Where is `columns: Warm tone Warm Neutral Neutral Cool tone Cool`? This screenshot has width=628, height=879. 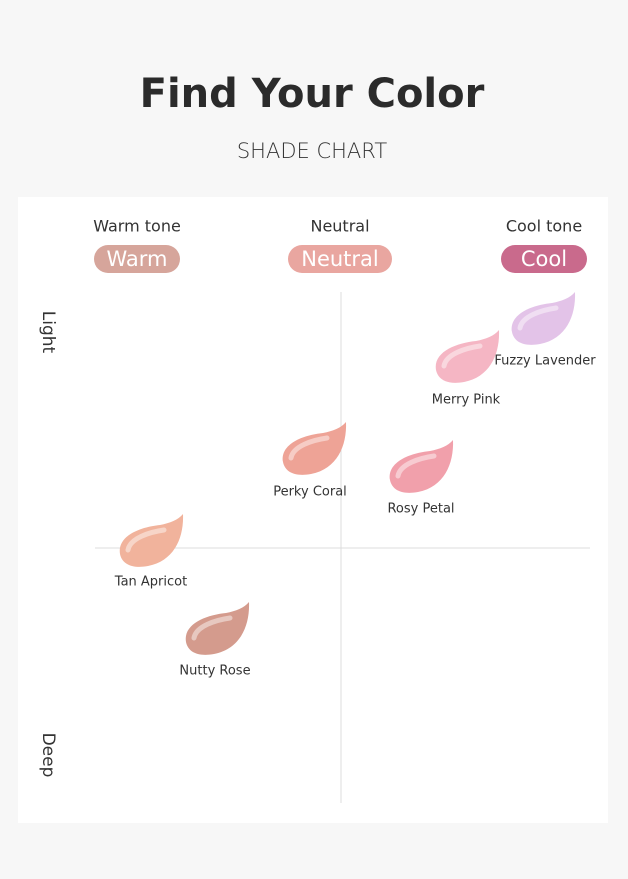
columns: Warm tone Warm Neutral Neutral Cool tone Cool is located at coordinates (340, 245).